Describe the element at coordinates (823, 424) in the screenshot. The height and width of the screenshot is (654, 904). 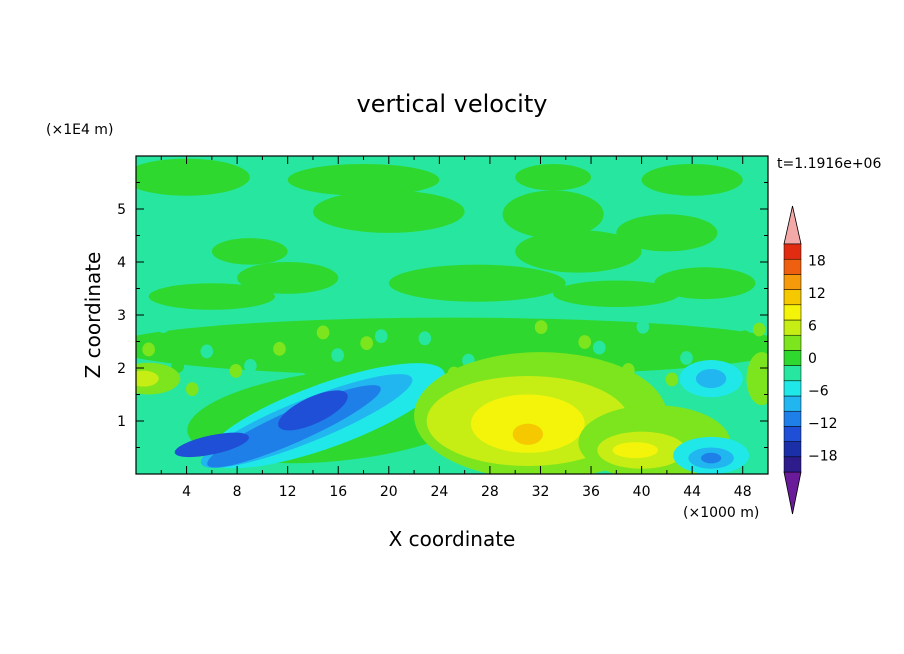
I see `colorbar-label: −12` at that location.